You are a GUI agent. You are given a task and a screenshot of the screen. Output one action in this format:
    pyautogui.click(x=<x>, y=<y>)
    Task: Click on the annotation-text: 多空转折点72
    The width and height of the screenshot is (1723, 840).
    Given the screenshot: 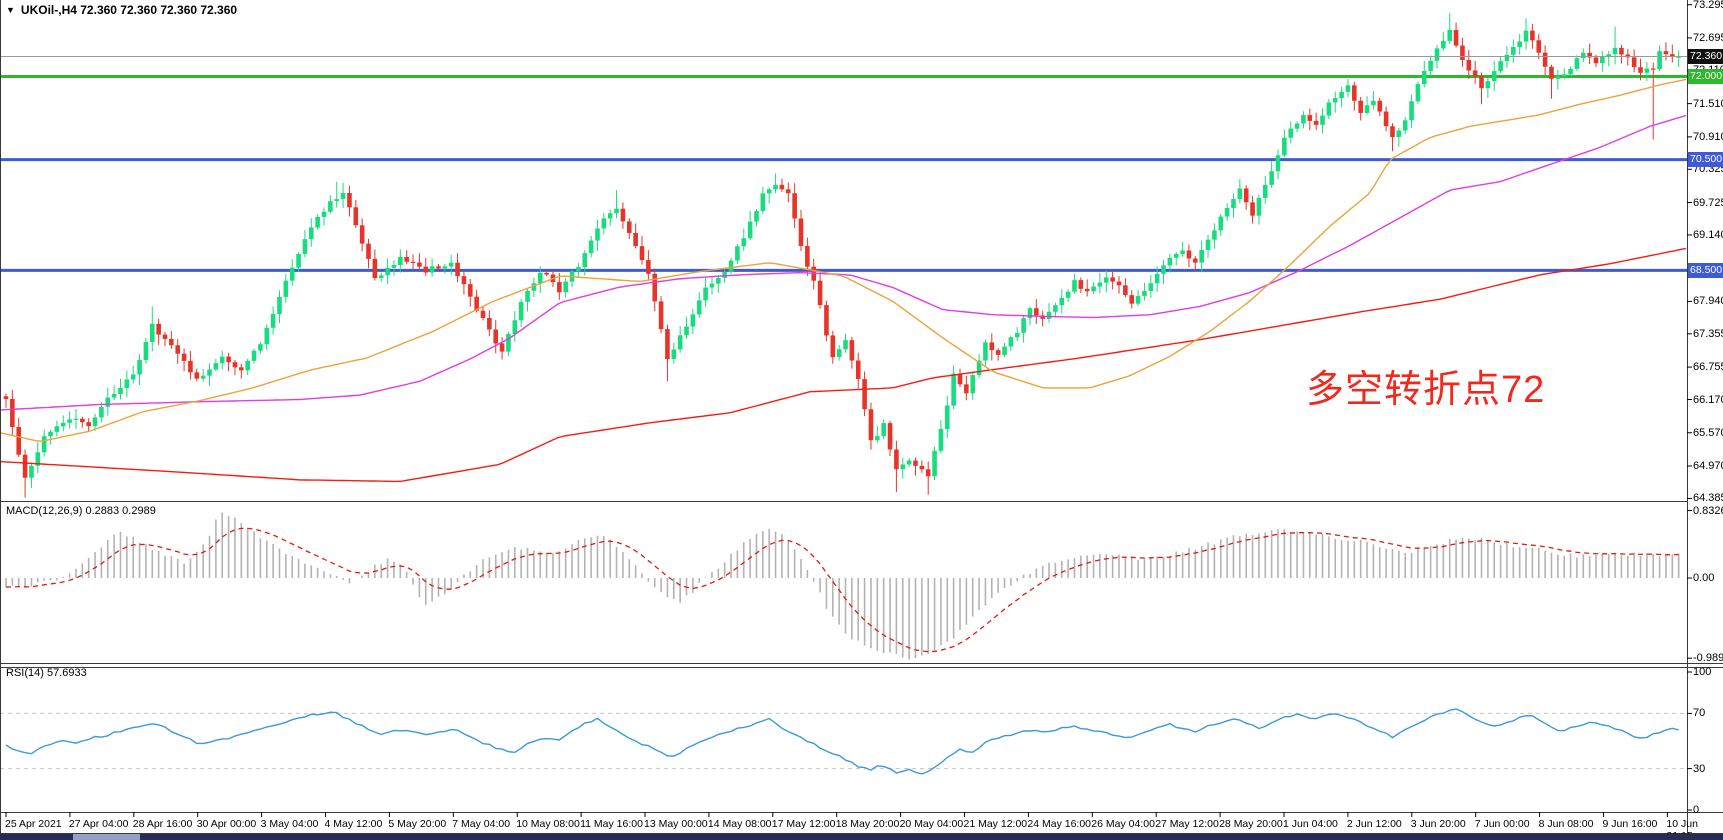 What is the action you would take?
    pyautogui.click(x=1426, y=390)
    